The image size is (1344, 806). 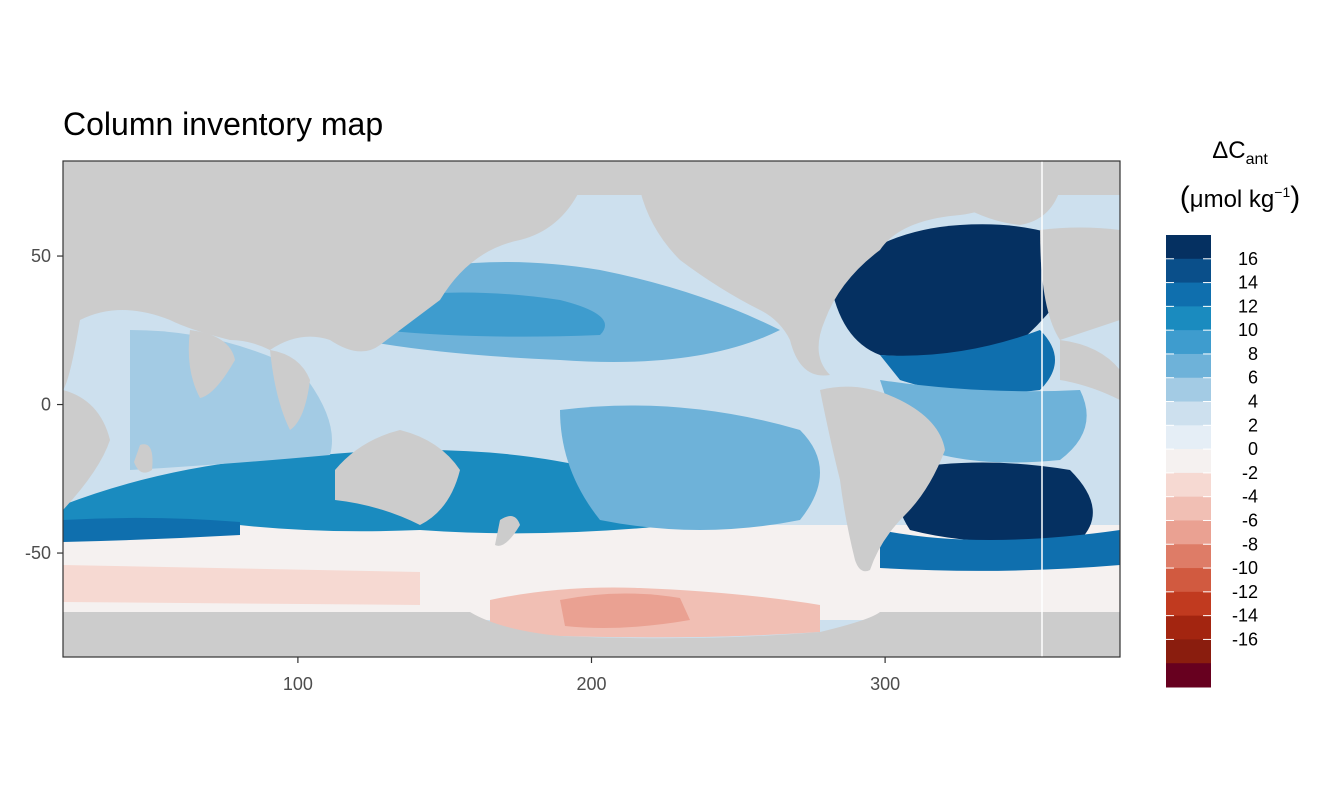 I want to click on legend-label: -8, so click(x=1250, y=544).